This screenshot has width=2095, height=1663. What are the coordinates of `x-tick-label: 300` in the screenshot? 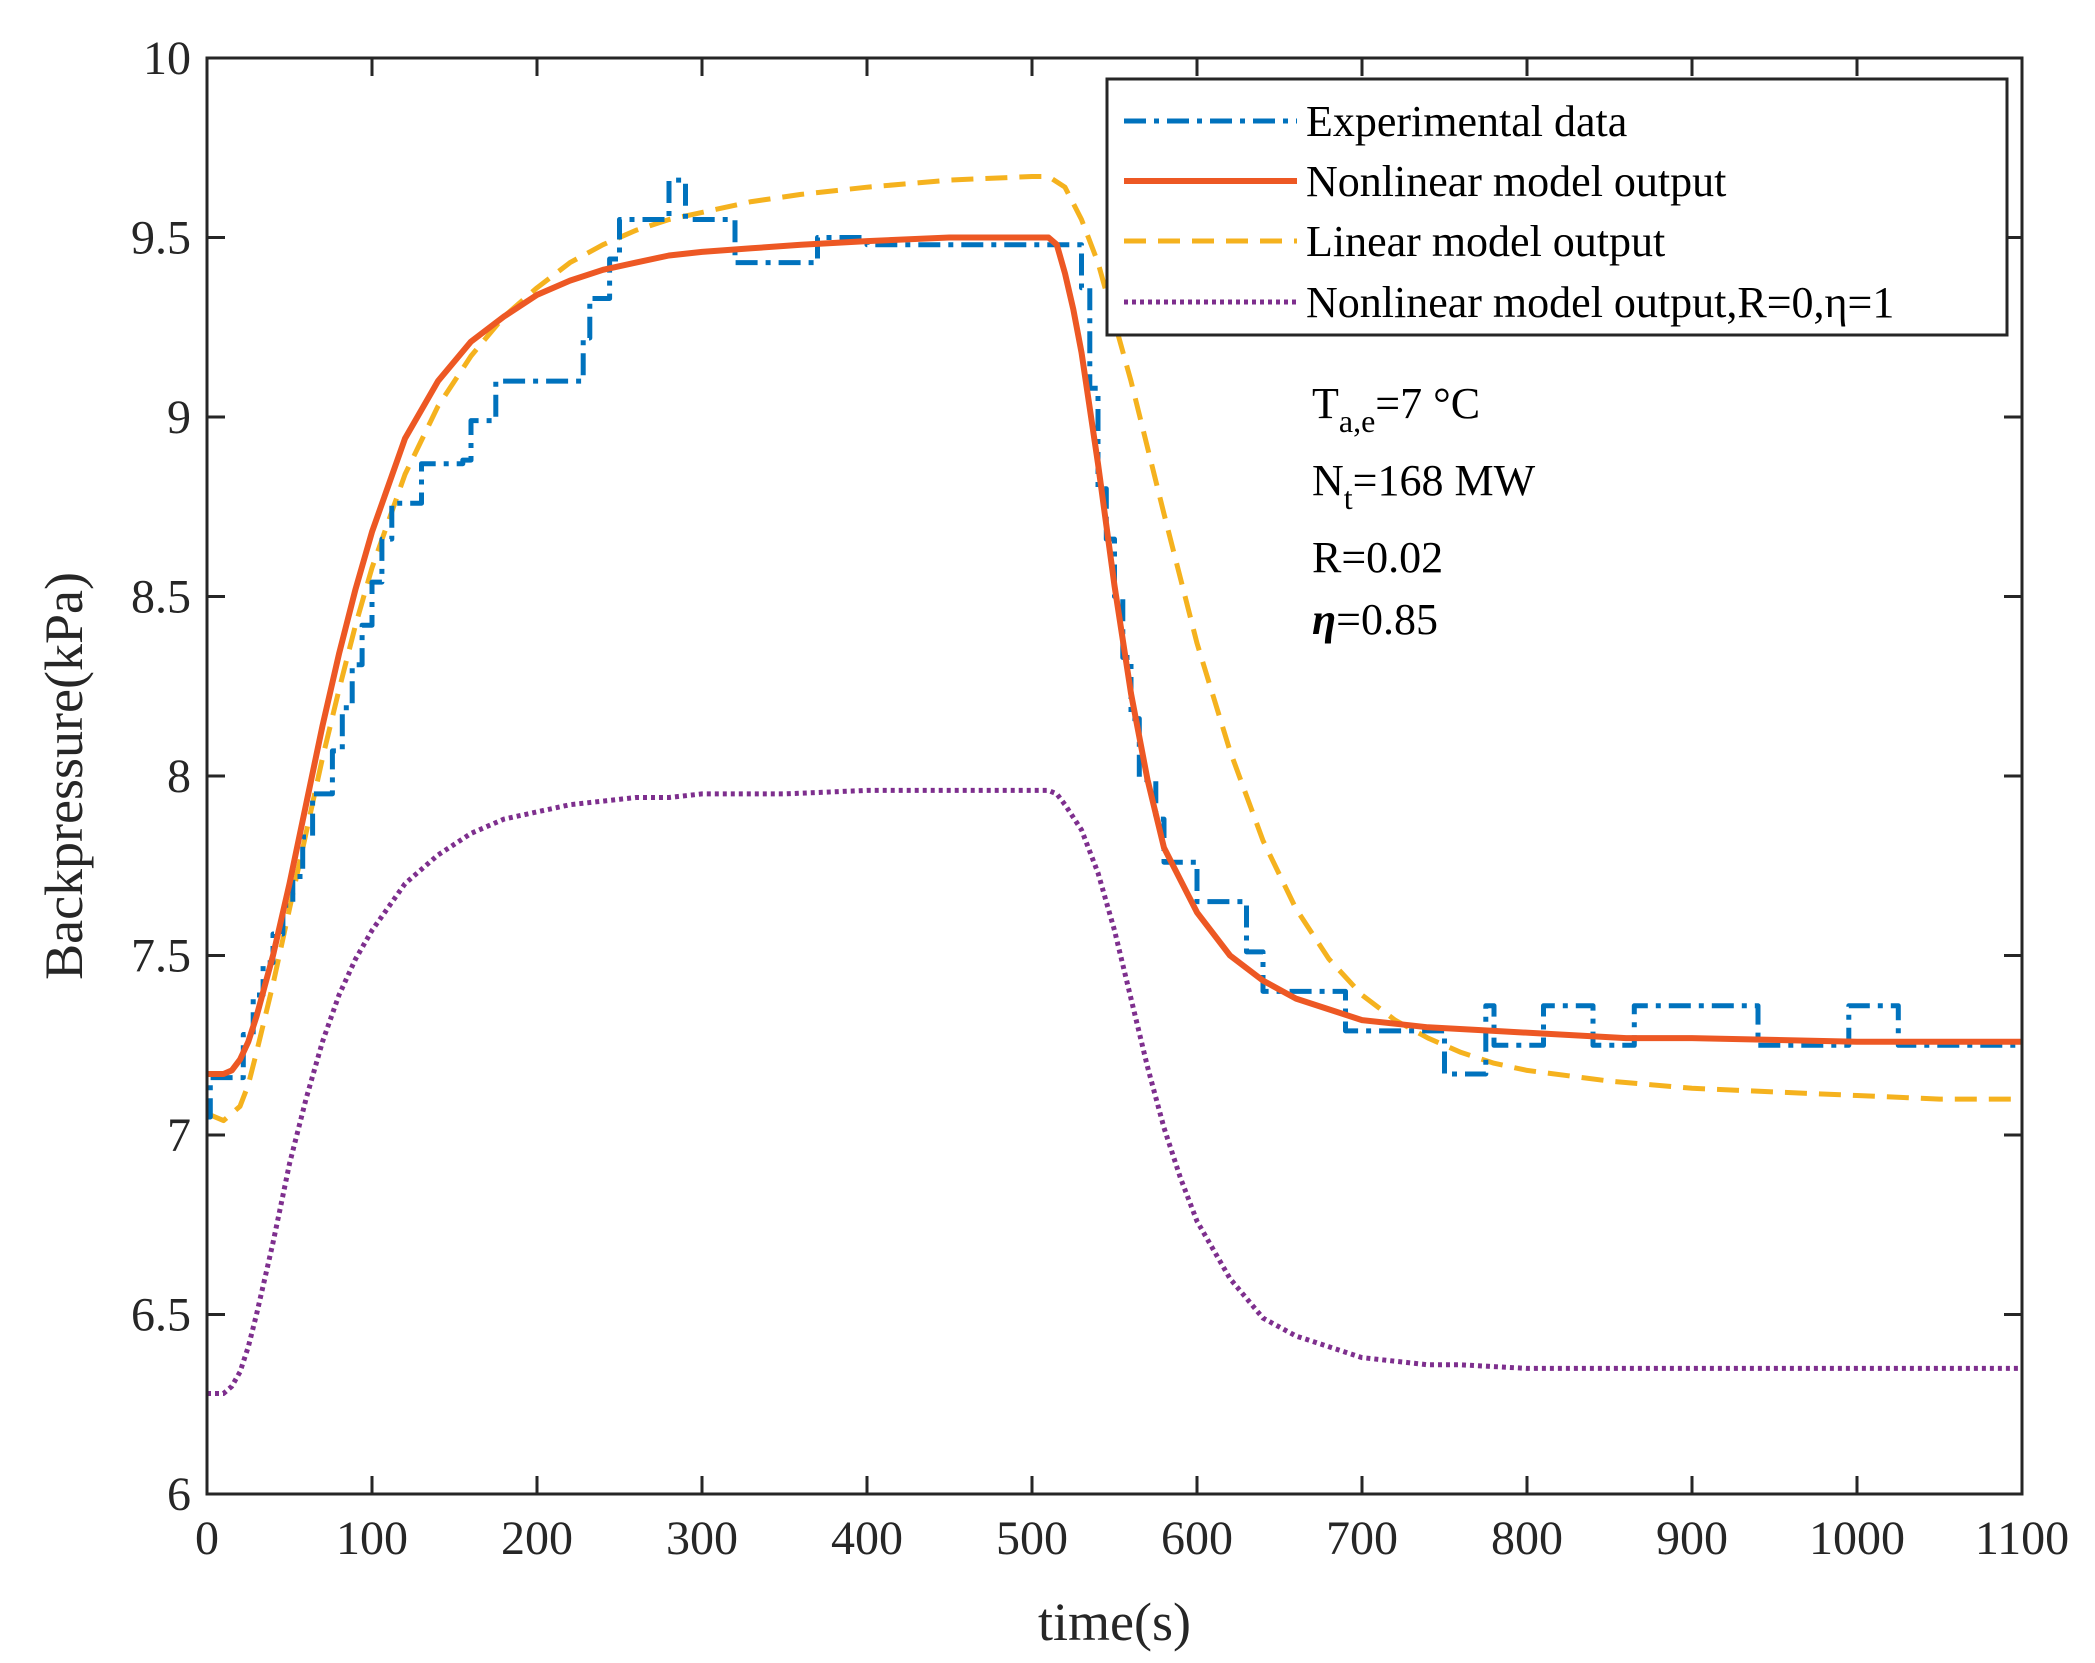 It's located at (702, 1538).